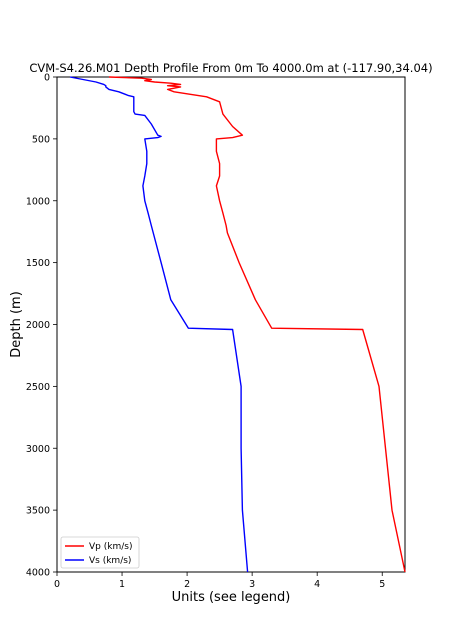  What do you see at coordinates (38, 573) in the screenshot?
I see `y-tick-label: 4000` at bounding box center [38, 573].